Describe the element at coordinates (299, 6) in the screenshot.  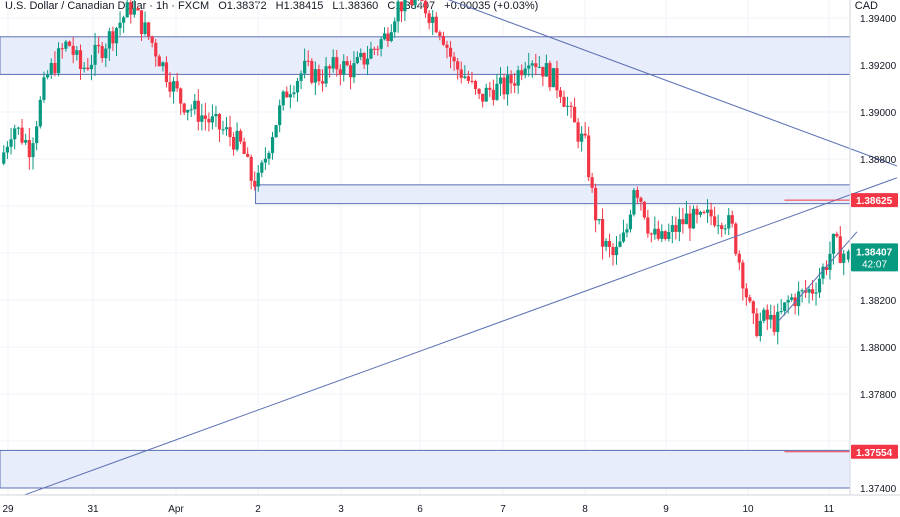
I see `ohlc-high: H1.38415` at that location.